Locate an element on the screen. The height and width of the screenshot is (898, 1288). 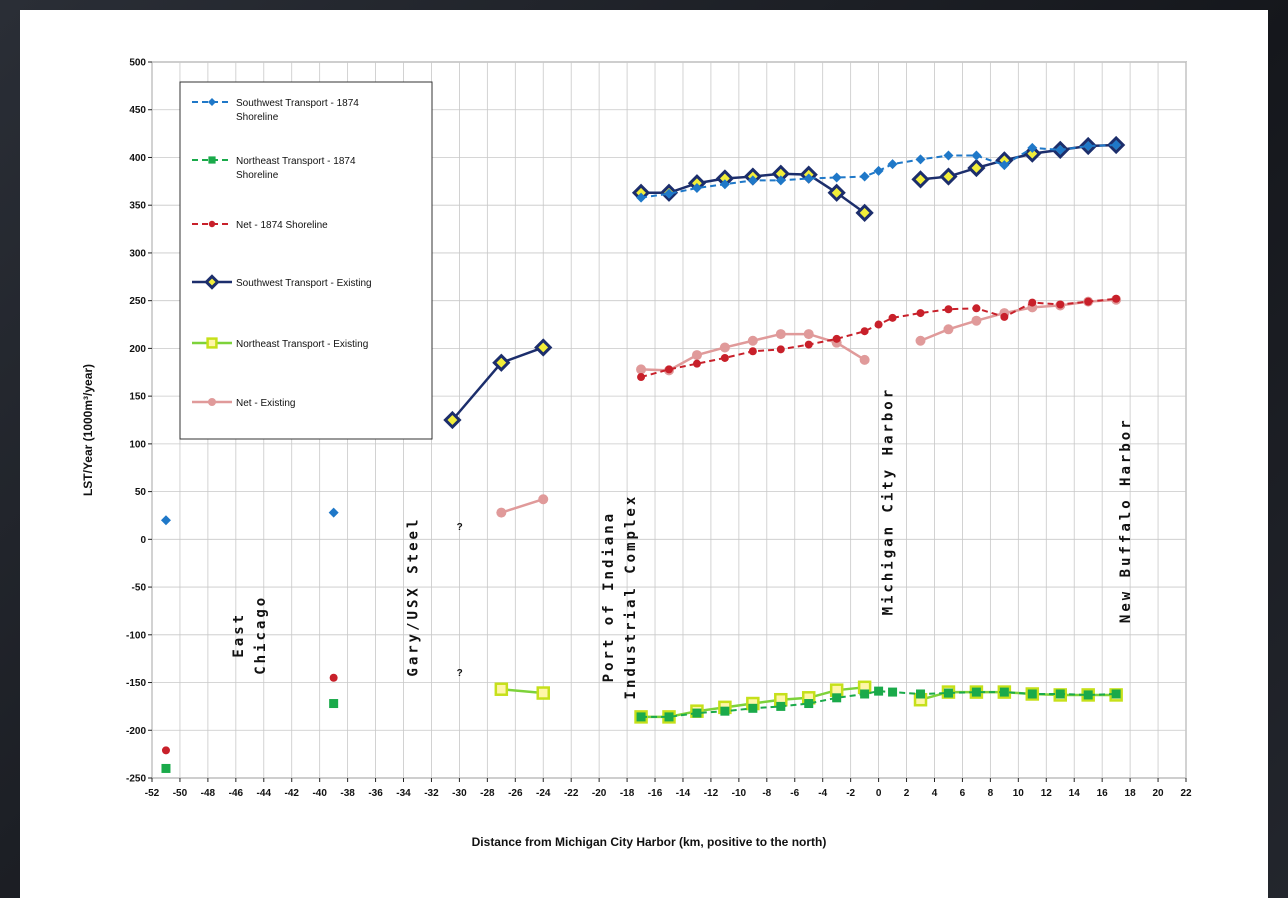
y-tick-label: 100 is located at coordinates (137, 444).